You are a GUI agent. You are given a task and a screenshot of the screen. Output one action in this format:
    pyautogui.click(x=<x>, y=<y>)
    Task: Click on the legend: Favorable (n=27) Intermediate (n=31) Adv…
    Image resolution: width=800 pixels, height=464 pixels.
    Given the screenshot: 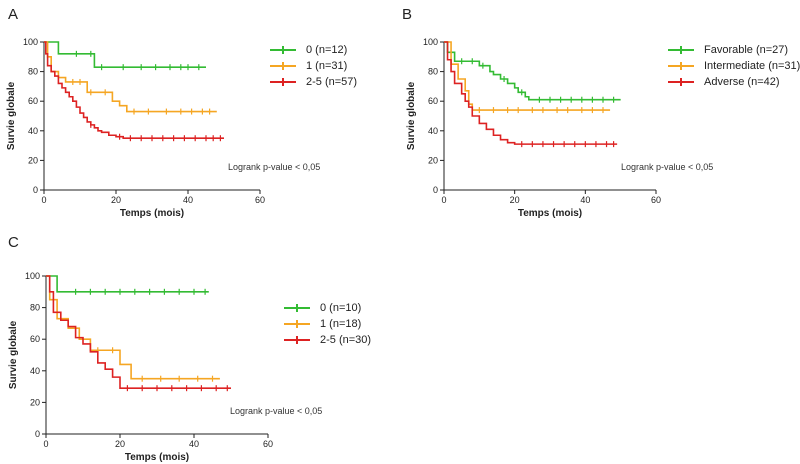 What is the action you would take?
    pyautogui.click(x=734, y=66)
    